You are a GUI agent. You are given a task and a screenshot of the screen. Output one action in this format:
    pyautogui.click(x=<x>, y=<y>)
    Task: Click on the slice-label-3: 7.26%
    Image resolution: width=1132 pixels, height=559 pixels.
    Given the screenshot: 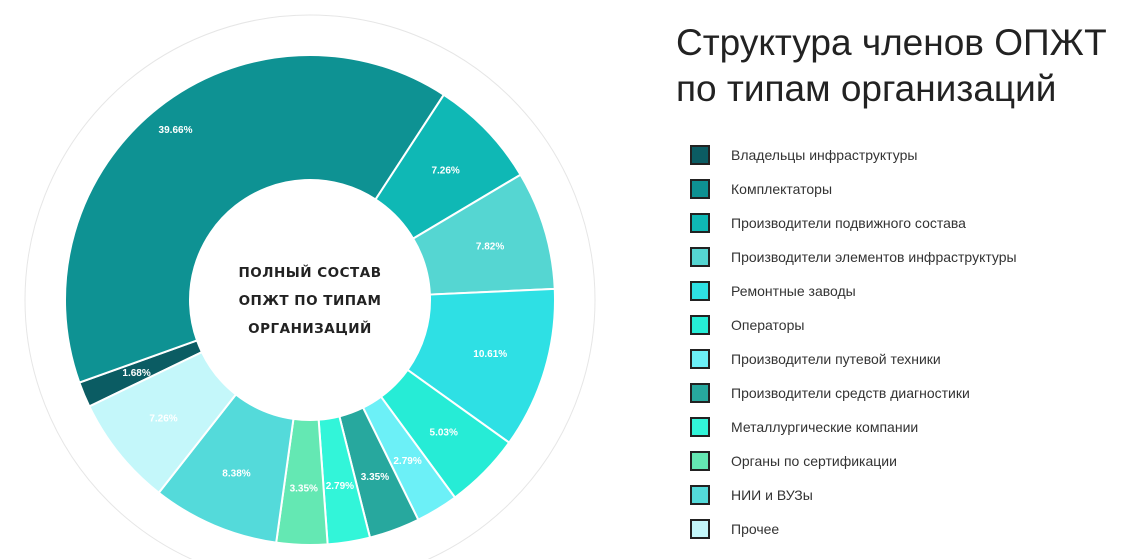 What is the action you would take?
    pyautogui.click(x=445, y=170)
    